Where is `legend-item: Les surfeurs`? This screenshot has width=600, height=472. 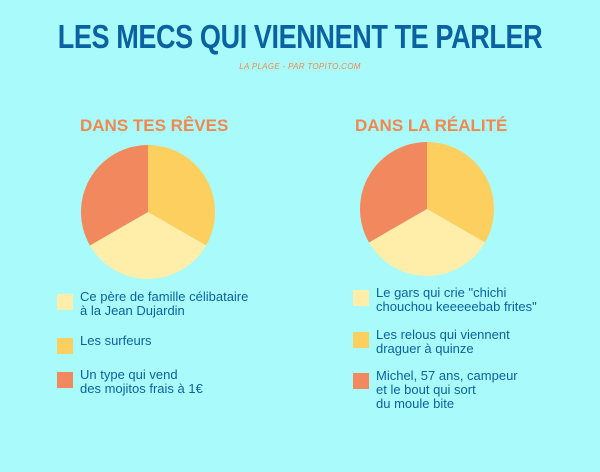 legend-item: Les surfeurs is located at coordinates (104, 344).